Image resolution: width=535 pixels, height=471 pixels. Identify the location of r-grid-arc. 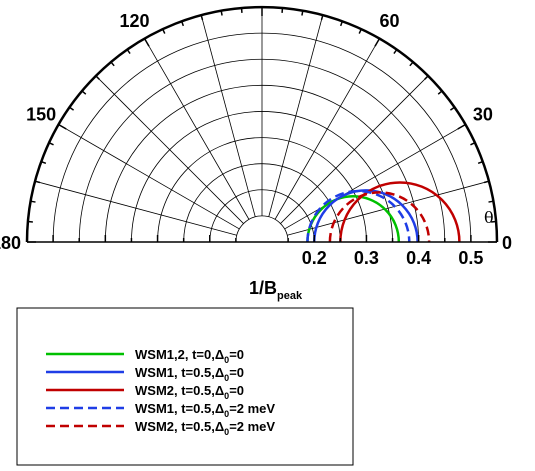
(262, 229).